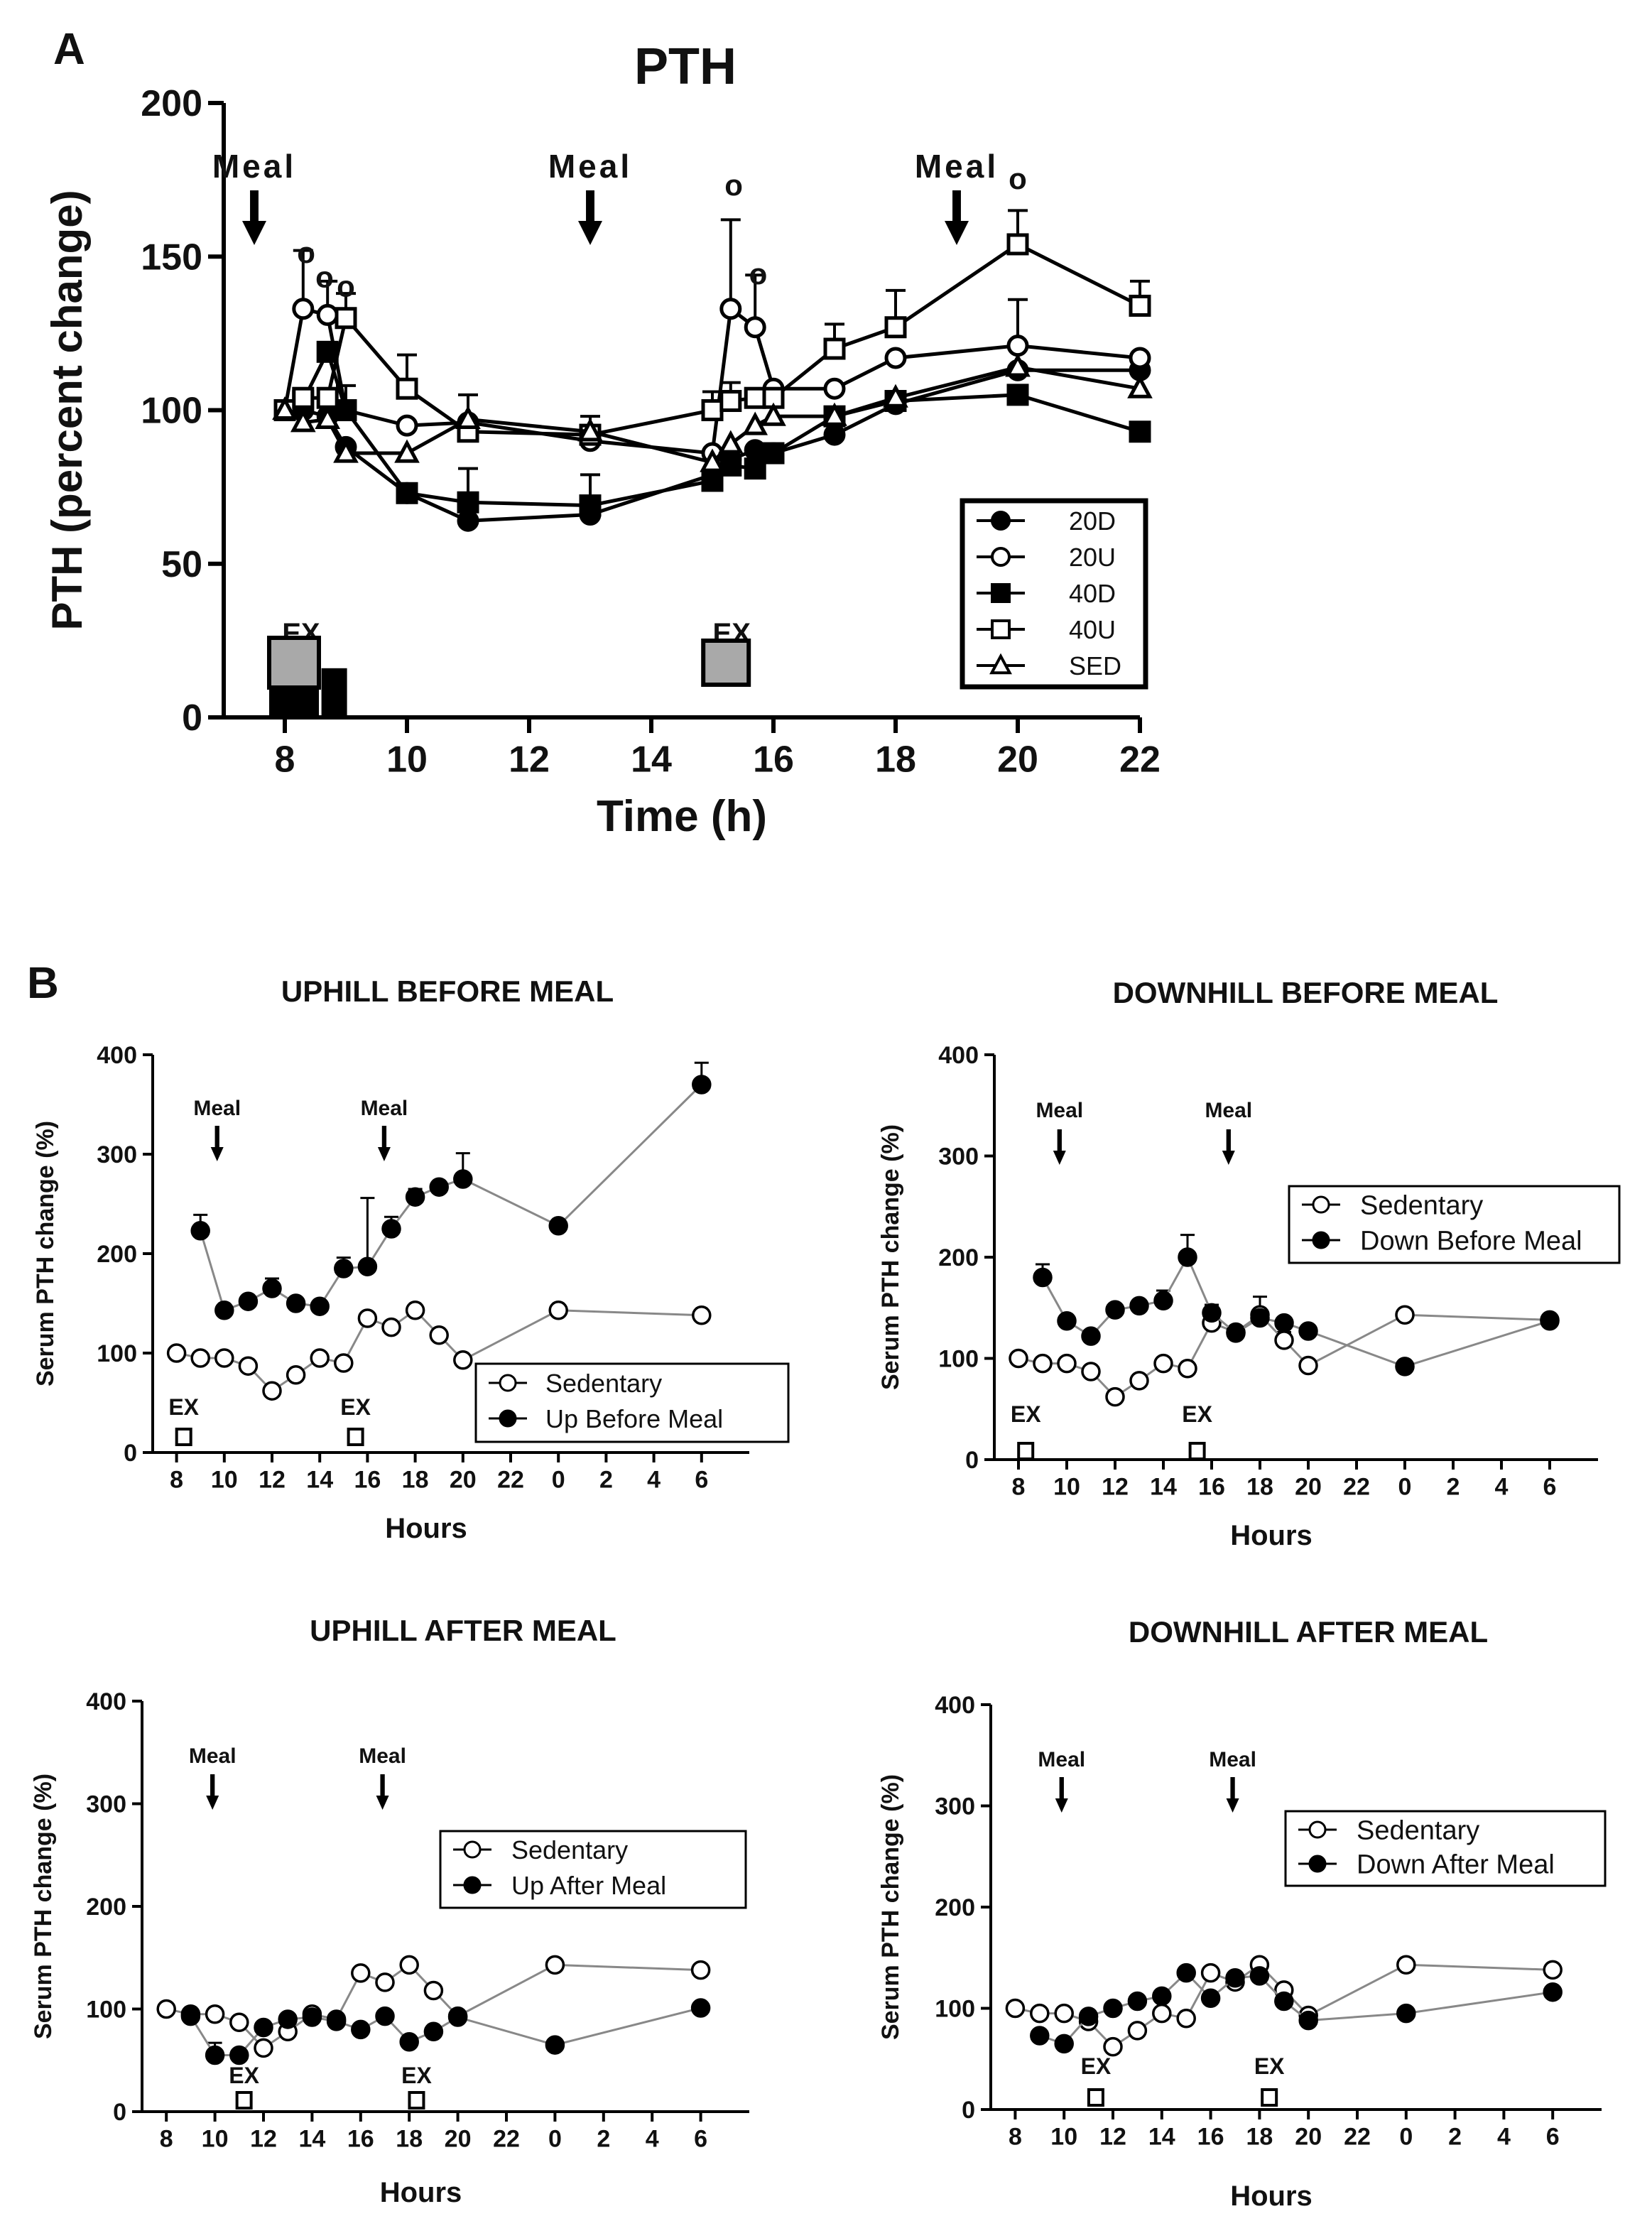 The height and width of the screenshot is (2226, 1652). Describe the element at coordinates (652, 2139) in the screenshot. I see `x-tick-label: 4` at that location.